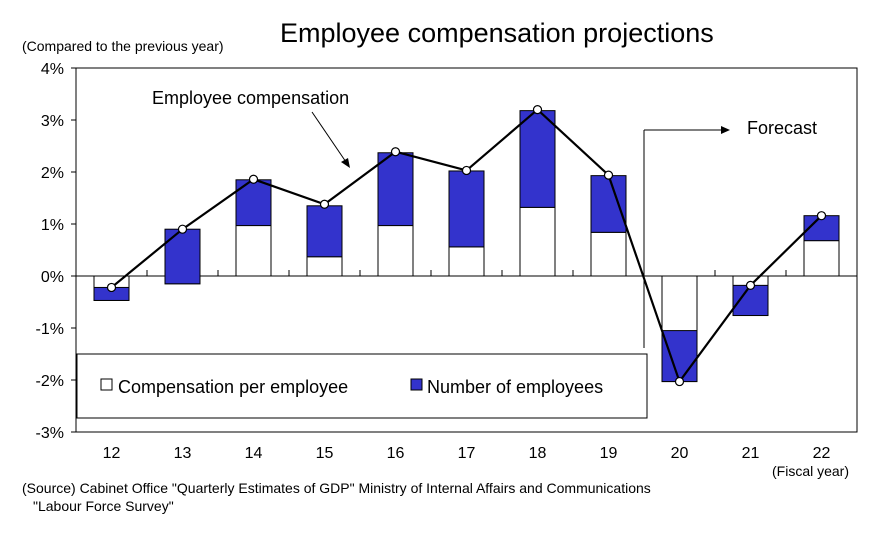 Image resolution: width=885 pixels, height=541 pixels. I want to click on x-tick-label: 22, so click(822, 453).